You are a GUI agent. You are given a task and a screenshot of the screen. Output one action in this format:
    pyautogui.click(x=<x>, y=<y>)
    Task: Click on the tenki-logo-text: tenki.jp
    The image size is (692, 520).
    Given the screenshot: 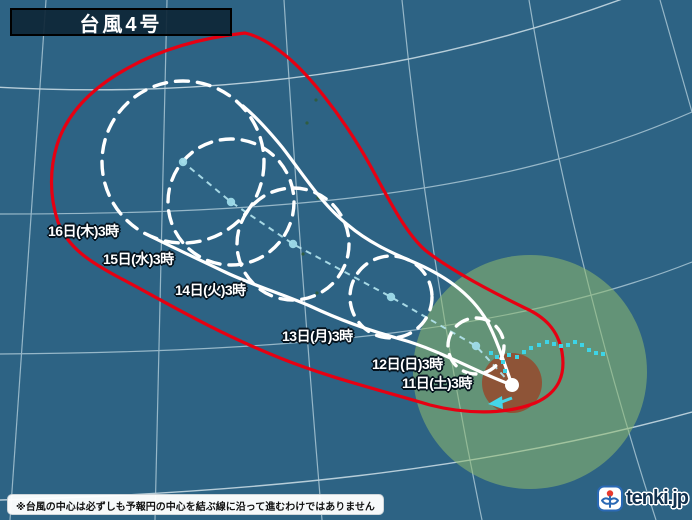 What is the action you would take?
    pyautogui.click(x=657, y=498)
    